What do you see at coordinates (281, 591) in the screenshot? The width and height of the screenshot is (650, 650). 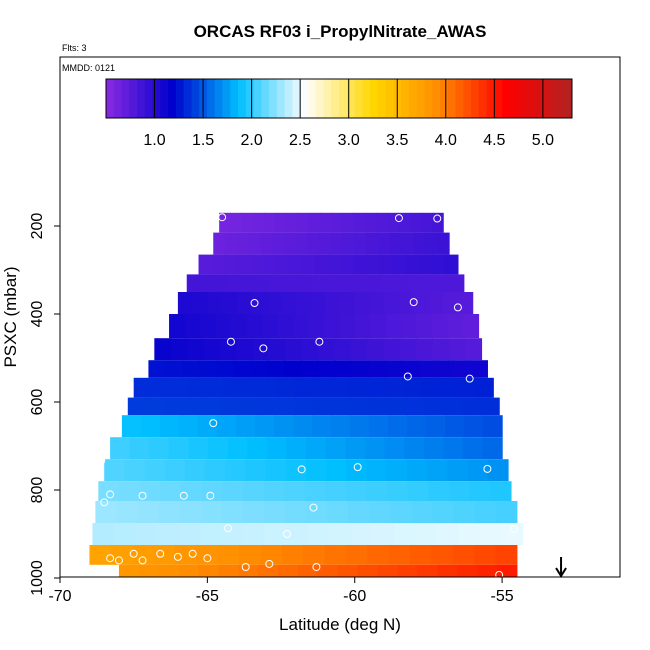 I see `x-axis: -70 -65 -60 -55` at bounding box center [281, 591].